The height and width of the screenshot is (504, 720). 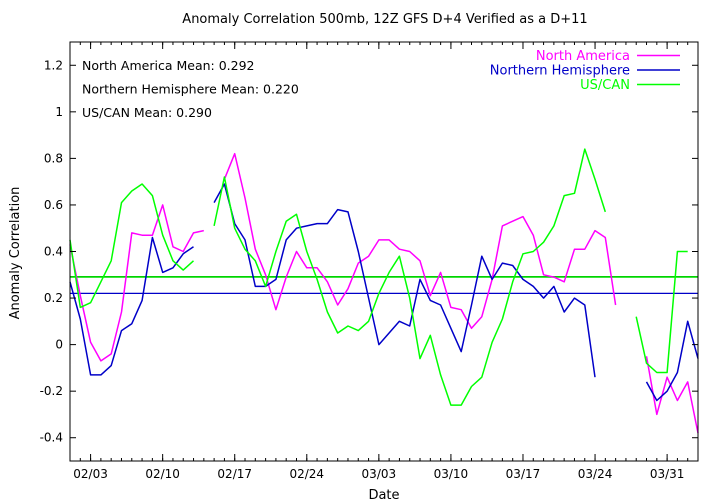 I want to click on y-tick-label: 1, so click(x=59, y=112).